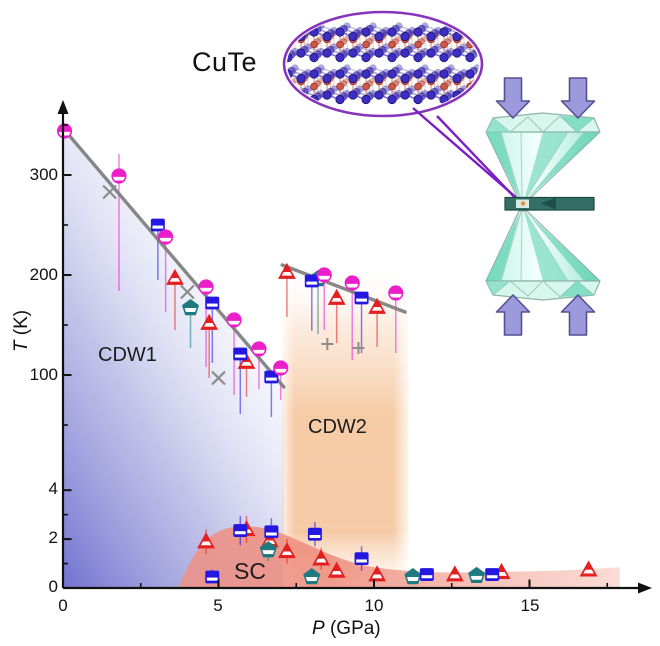 This screenshot has width=660, height=646. Describe the element at coordinates (127, 355) in the screenshot. I see `phase-label-cdw1: CDW1` at that location.